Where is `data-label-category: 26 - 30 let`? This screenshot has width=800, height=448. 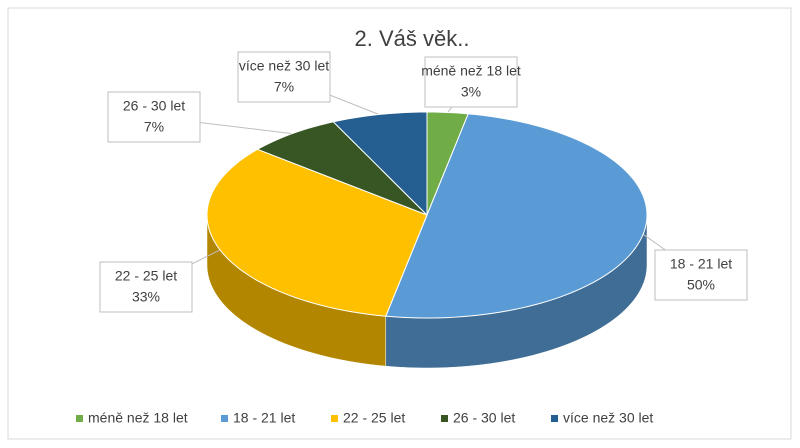
data-label-category: 26 - 30 let is located at coordinates (154, 106).